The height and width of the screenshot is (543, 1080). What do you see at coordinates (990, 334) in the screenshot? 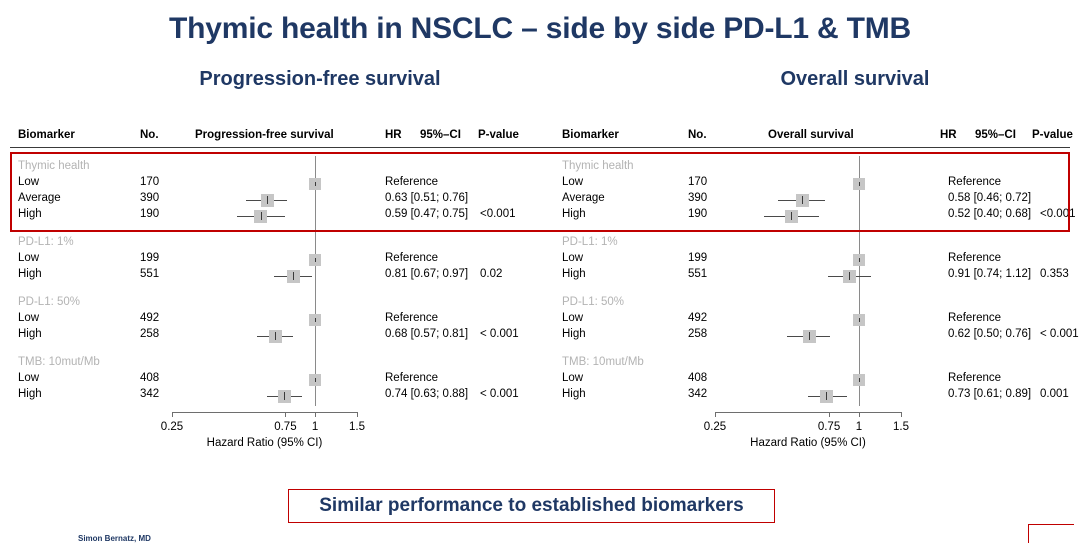
I see `row-estimate: 0.62 [0.50; 0.76]` at bounding box center [990, 334].